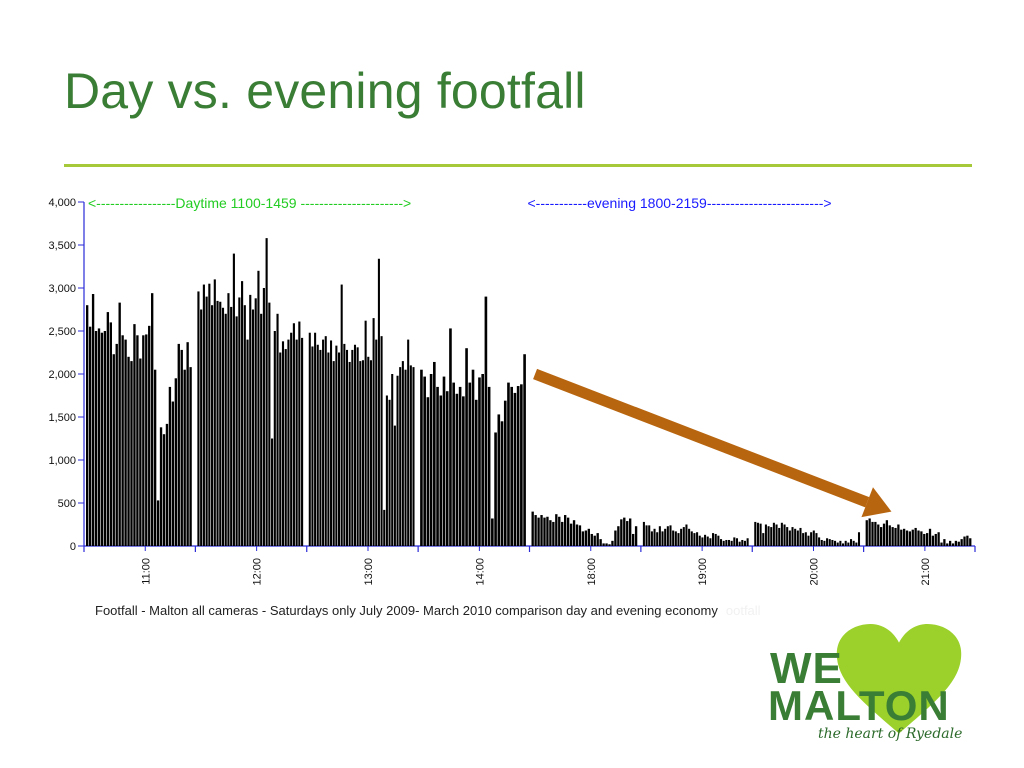 The image size is (1024, 768). Describe the element at coordinates (67, 504) in the screenshot. I see `y-tick-label: 500` at that location.